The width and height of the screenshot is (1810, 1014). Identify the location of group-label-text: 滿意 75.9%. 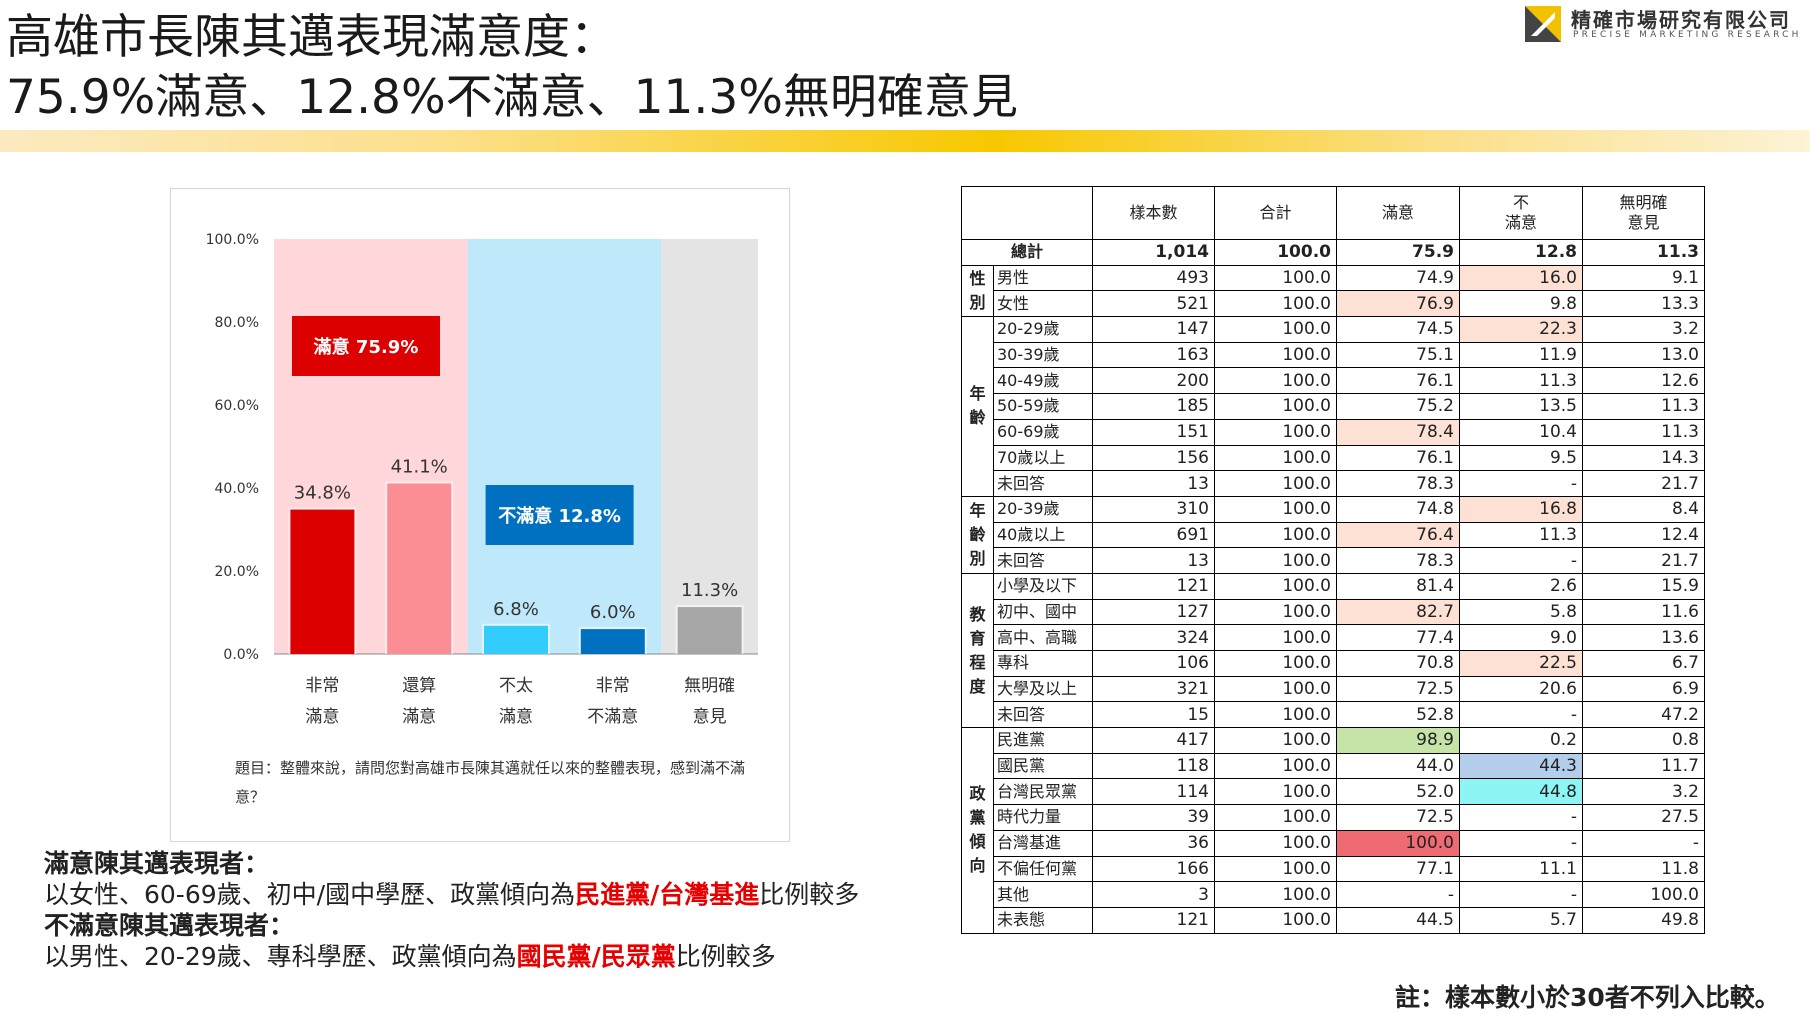
(366, 347).